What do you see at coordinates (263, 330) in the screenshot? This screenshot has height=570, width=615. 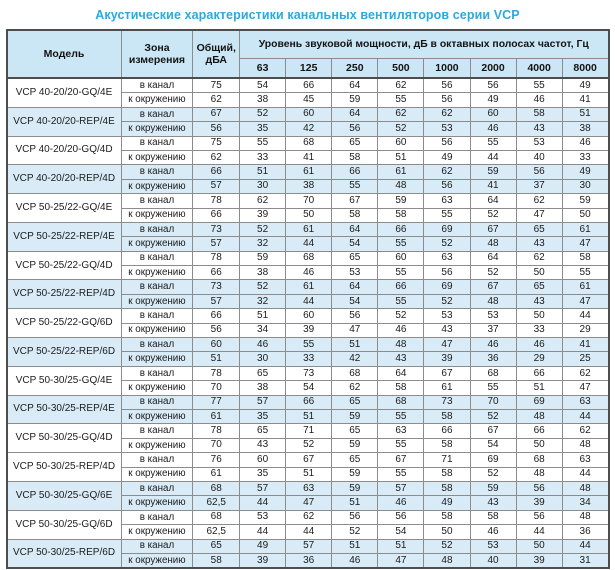 I see `spl-value-cell: 34` at bounding box center [263, 330].